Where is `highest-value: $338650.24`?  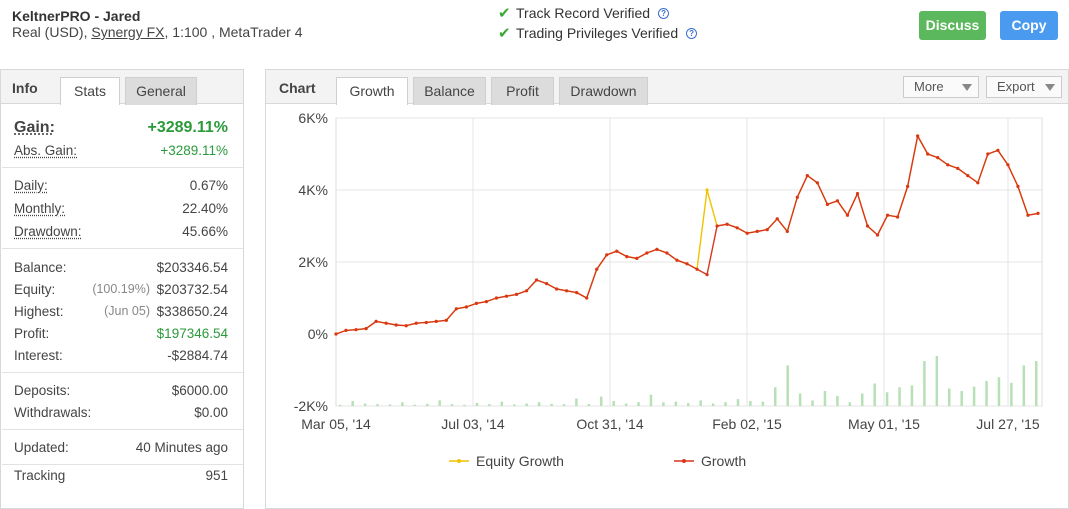
highest-value: $338650.24 is located at coordinates (192, 311).